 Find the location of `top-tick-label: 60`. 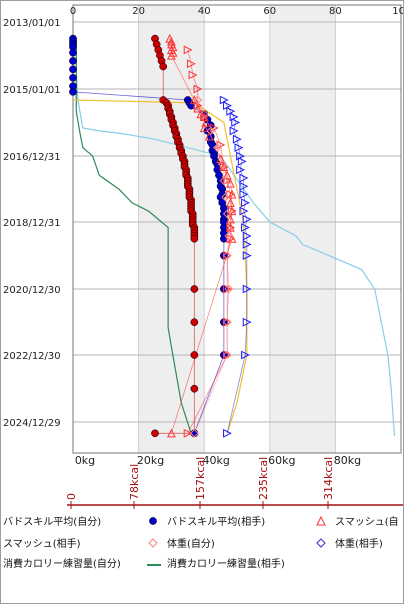

top-tick-label: 60 is located at coordinates (269, 11).